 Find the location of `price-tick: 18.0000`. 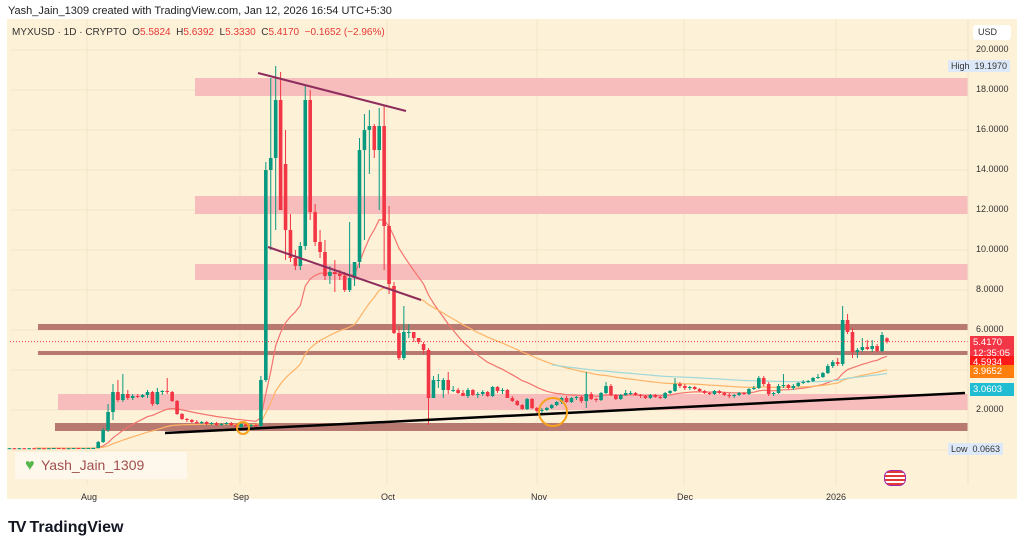

price-tick: 18.0000 is located at coordinates (992, 89).